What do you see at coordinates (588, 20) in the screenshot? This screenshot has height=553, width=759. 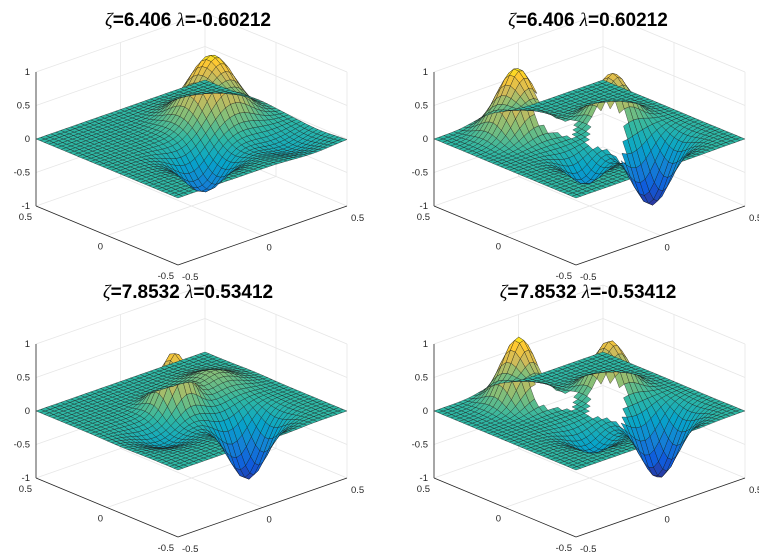 I see `panel-title: ζ=6.406 λ=0.60212` at bounding box center [588, 20].